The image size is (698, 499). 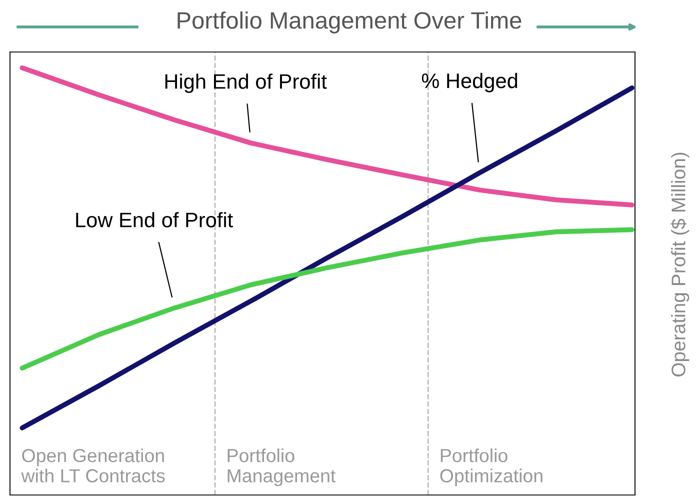 I want to click on annotation: Portfolio Optimization, so click(x=491, y=467).